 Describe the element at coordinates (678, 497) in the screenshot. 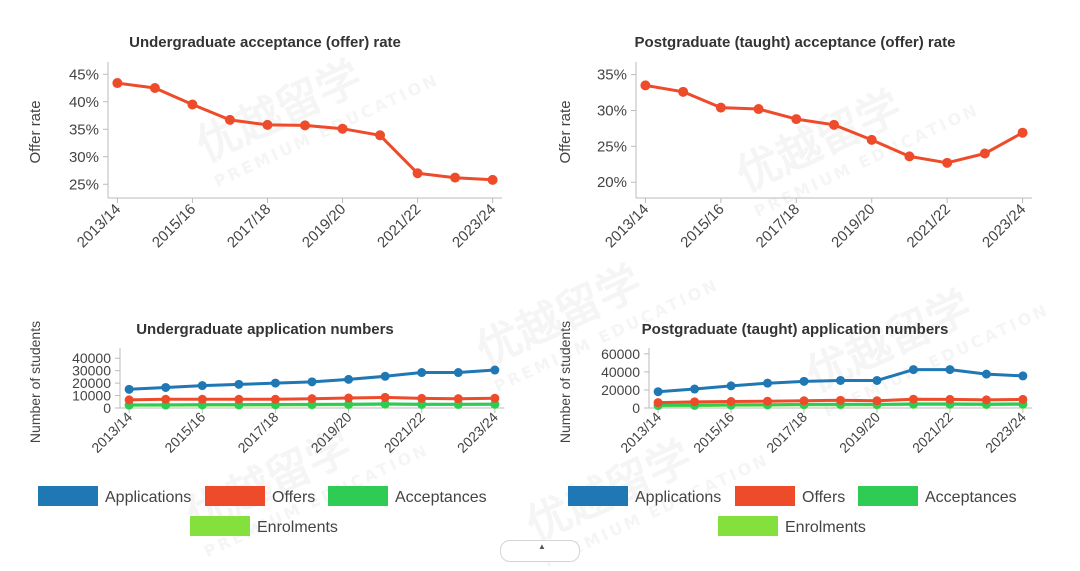

I see `legend-label: Applications` at that location.